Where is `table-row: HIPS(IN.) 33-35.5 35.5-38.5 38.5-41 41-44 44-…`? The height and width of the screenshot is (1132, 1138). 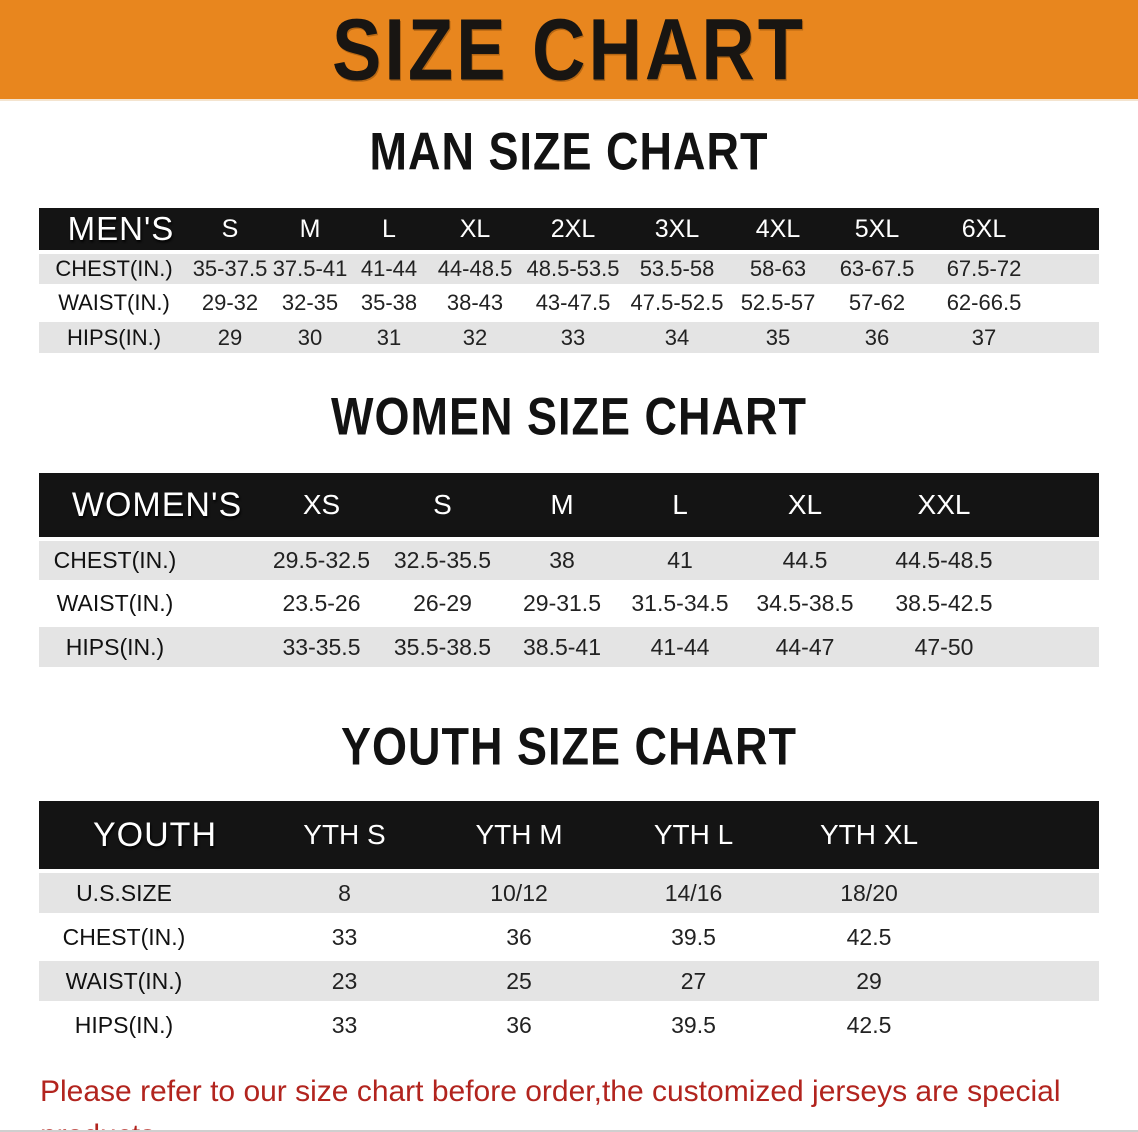 table-row: HIPS(IN.) 33-35.5 35.5-38.5 38.5-41 41-44 44-… is located at coordinates (569, 646).